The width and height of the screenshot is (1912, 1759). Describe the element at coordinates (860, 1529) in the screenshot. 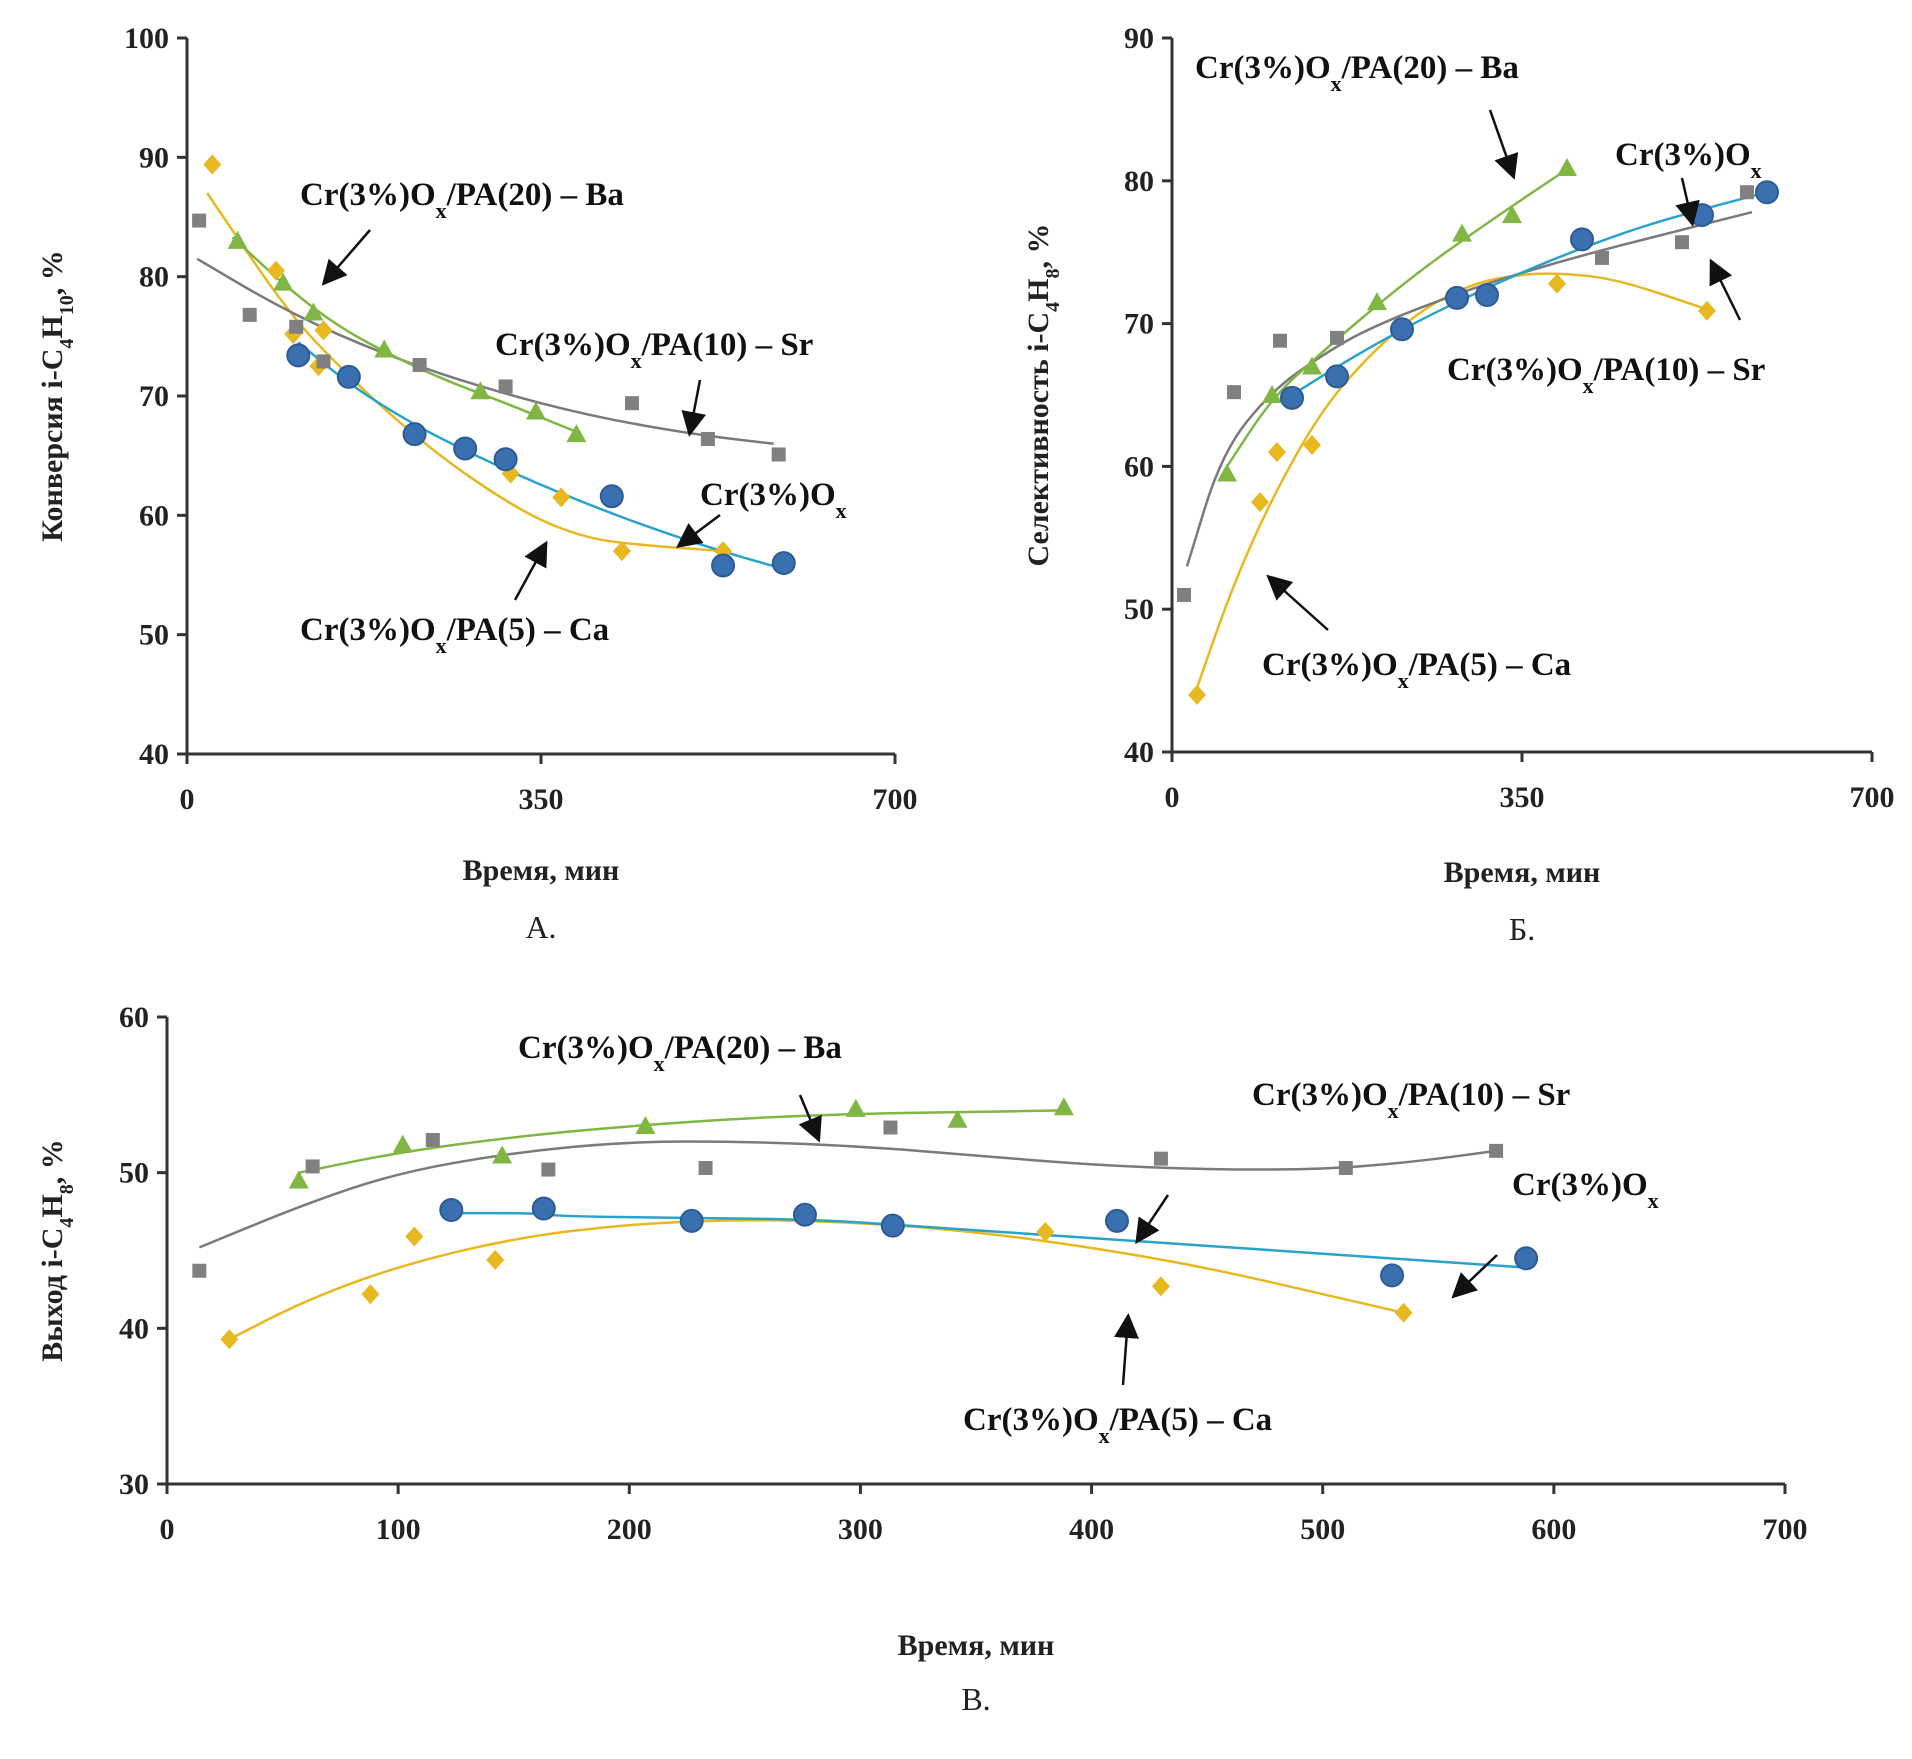

I see `x-tick-label: 300` at that location.